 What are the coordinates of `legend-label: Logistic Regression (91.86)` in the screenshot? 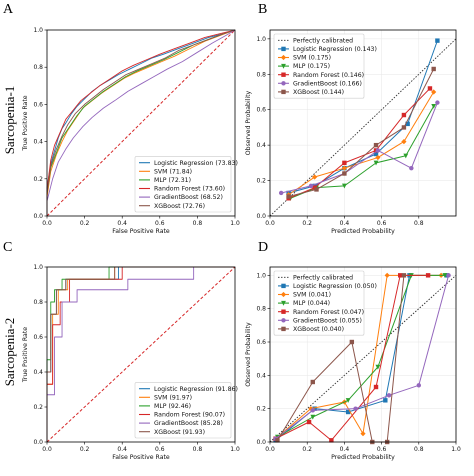 It's located at (196, 389).